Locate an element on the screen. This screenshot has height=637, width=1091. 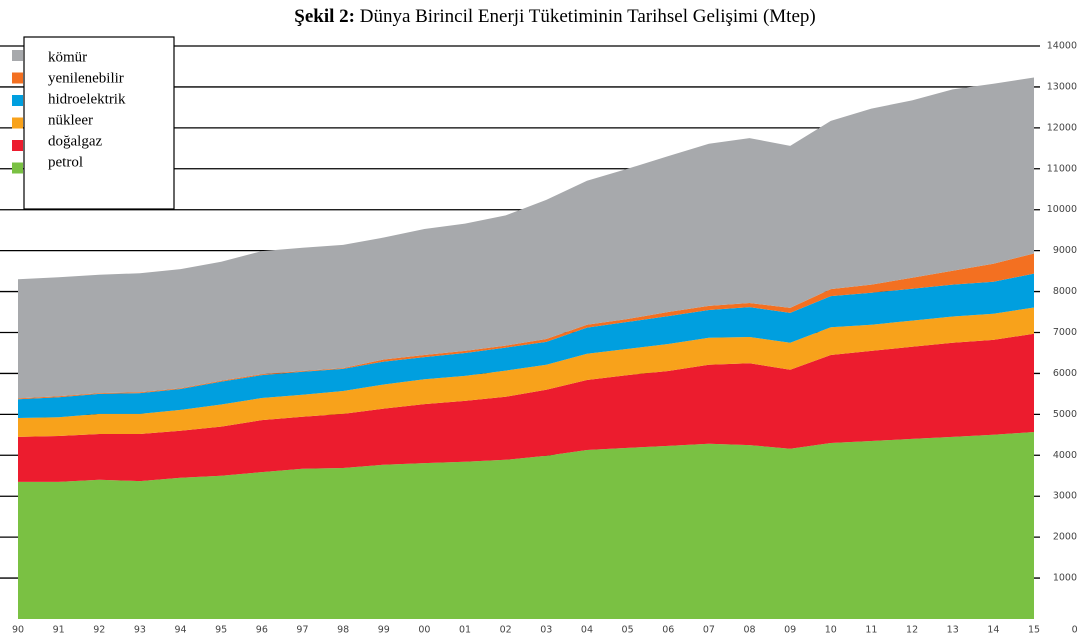
x-tick-label: 10 is located at coordinates (831, 630).